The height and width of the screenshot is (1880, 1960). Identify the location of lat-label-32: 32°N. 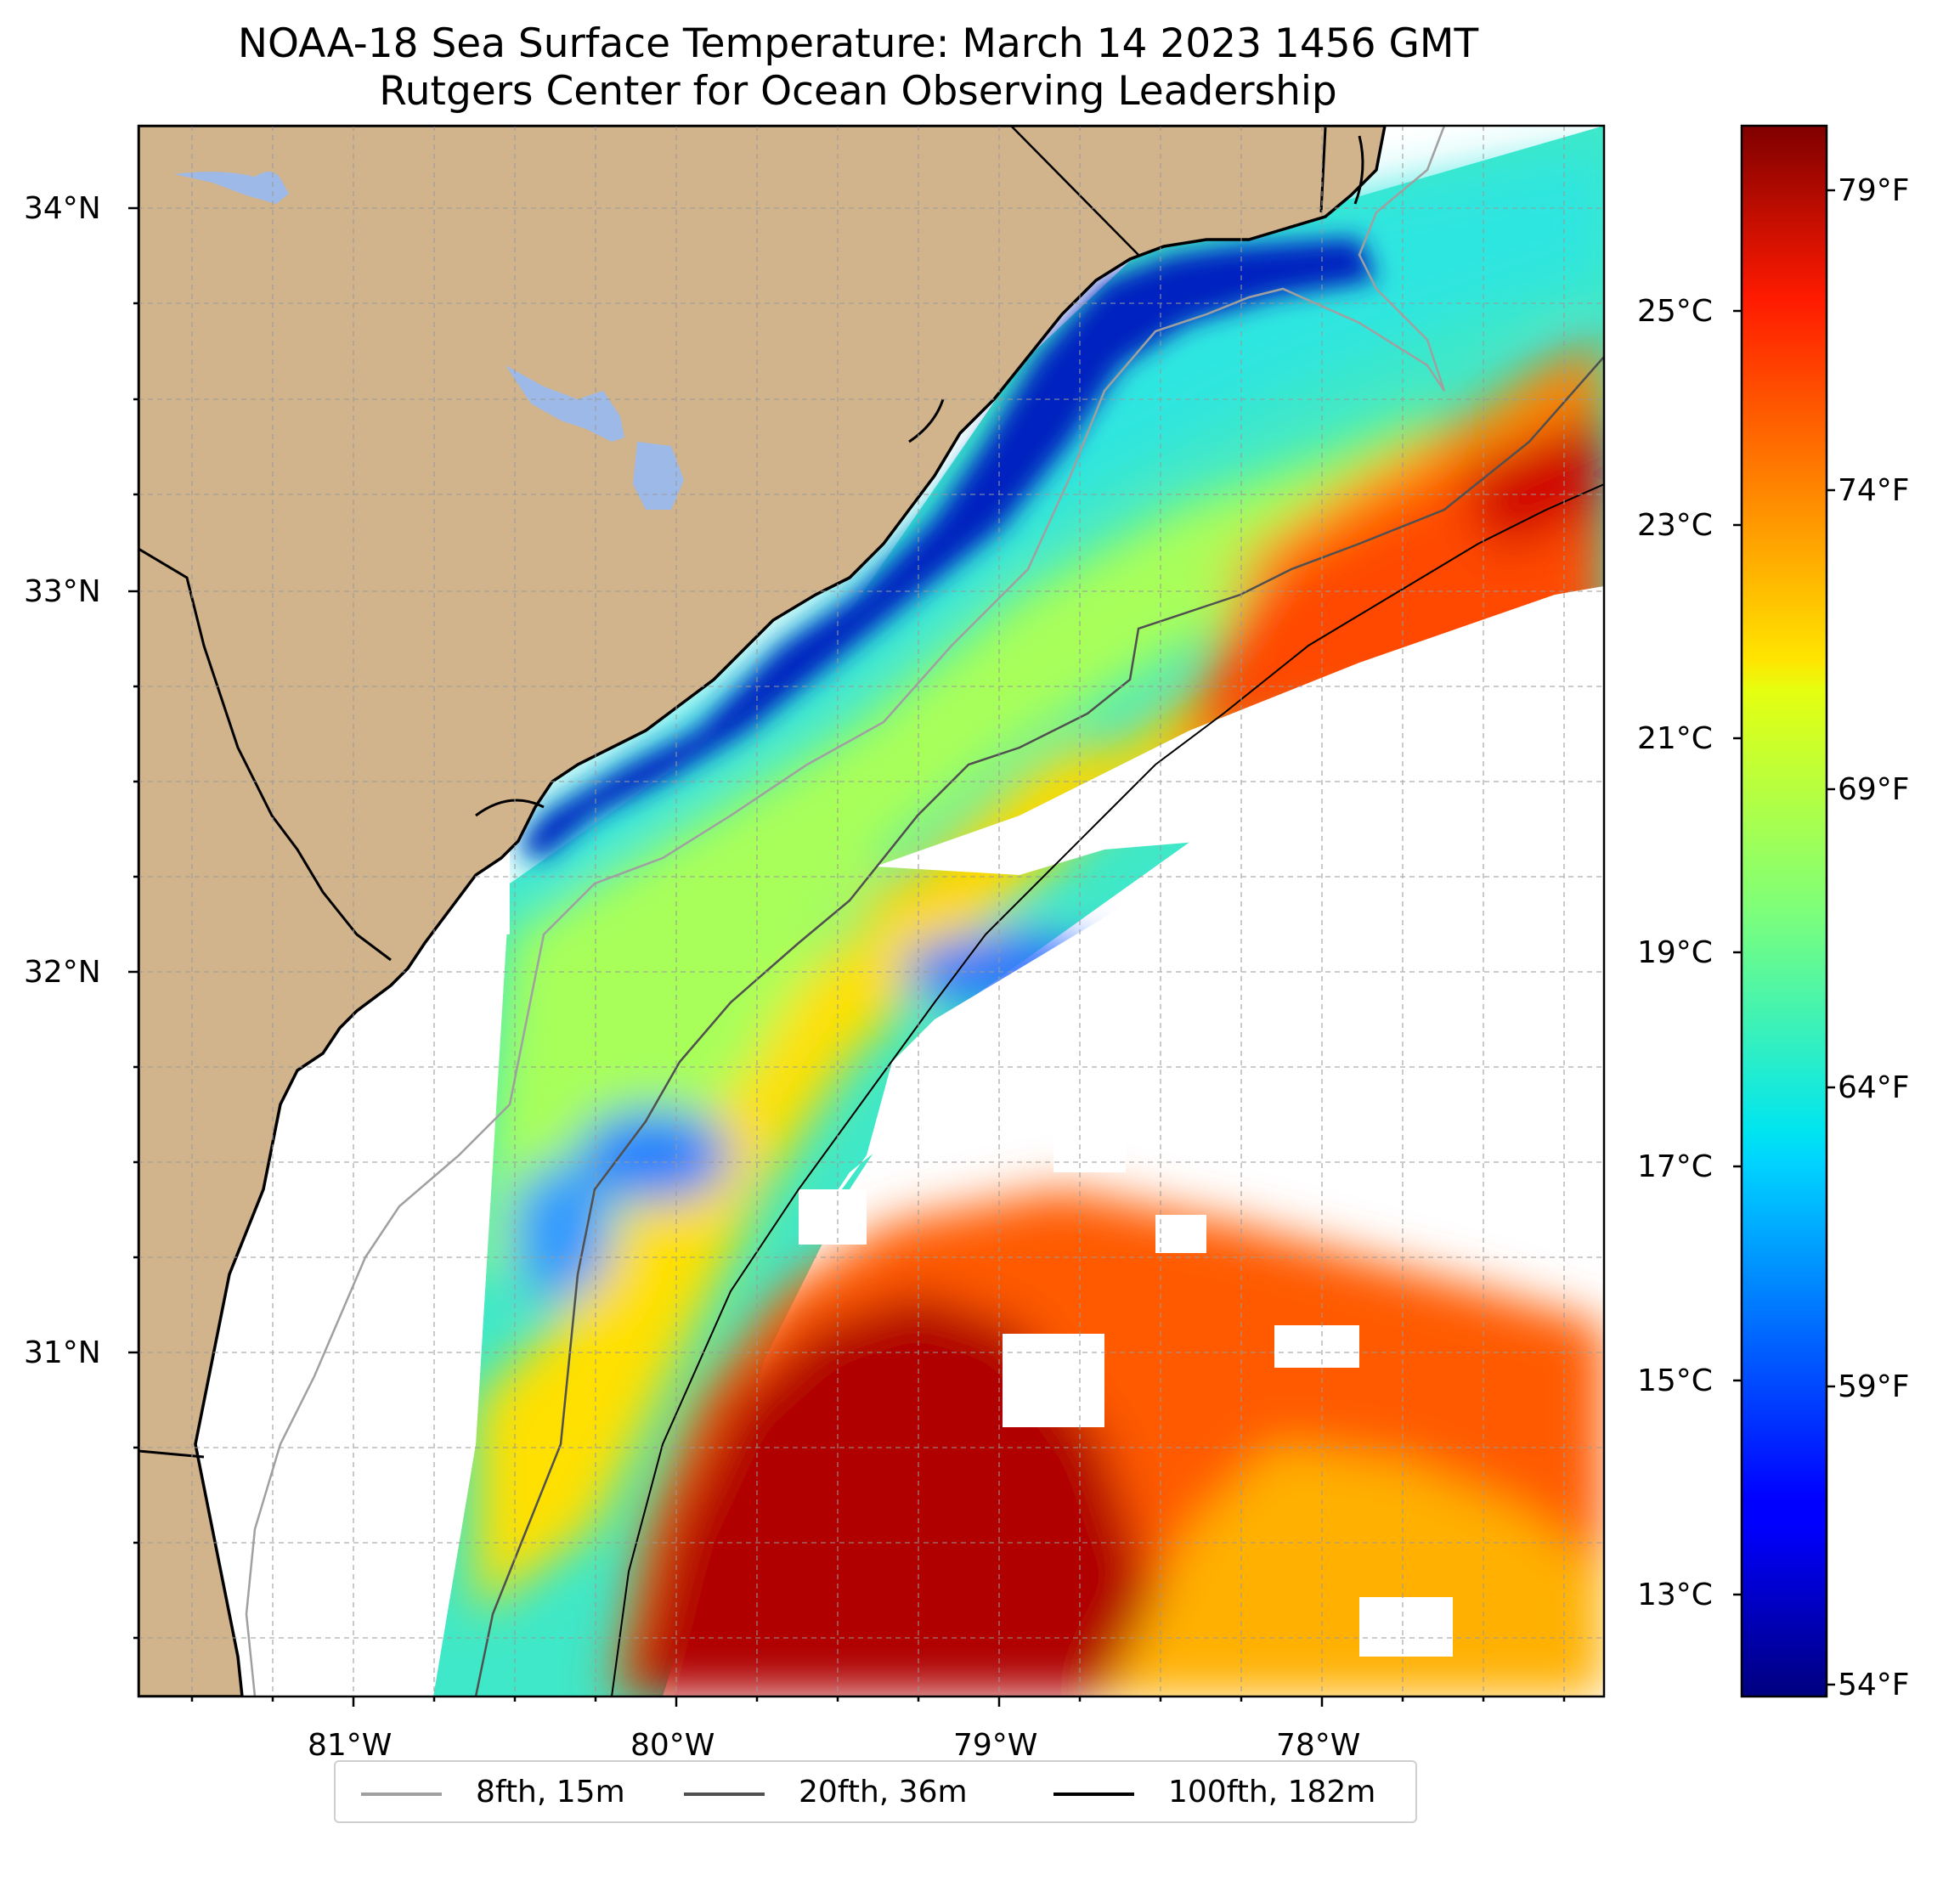
(62, 972).